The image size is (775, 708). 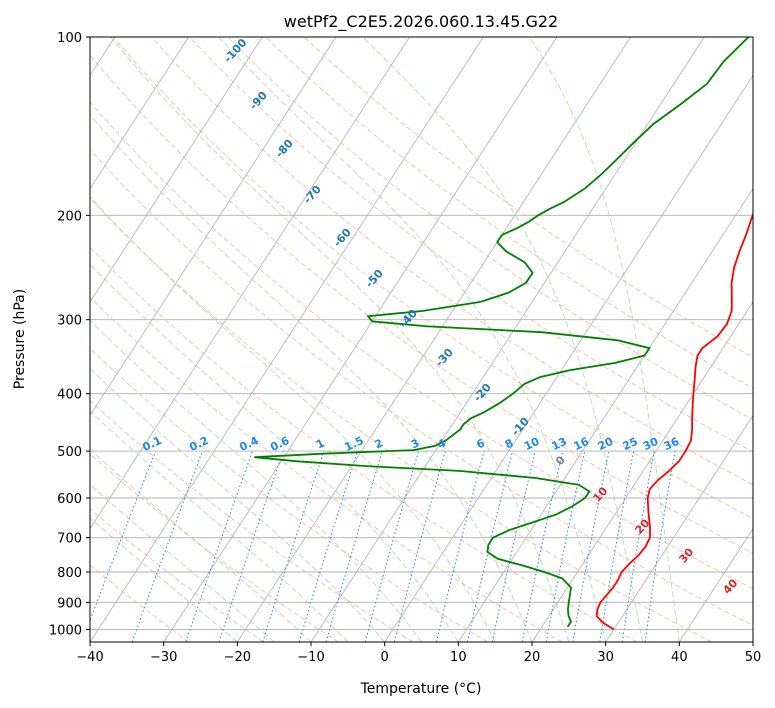 I want to click on y-tick-label: 300, so click(x=69, y=321).